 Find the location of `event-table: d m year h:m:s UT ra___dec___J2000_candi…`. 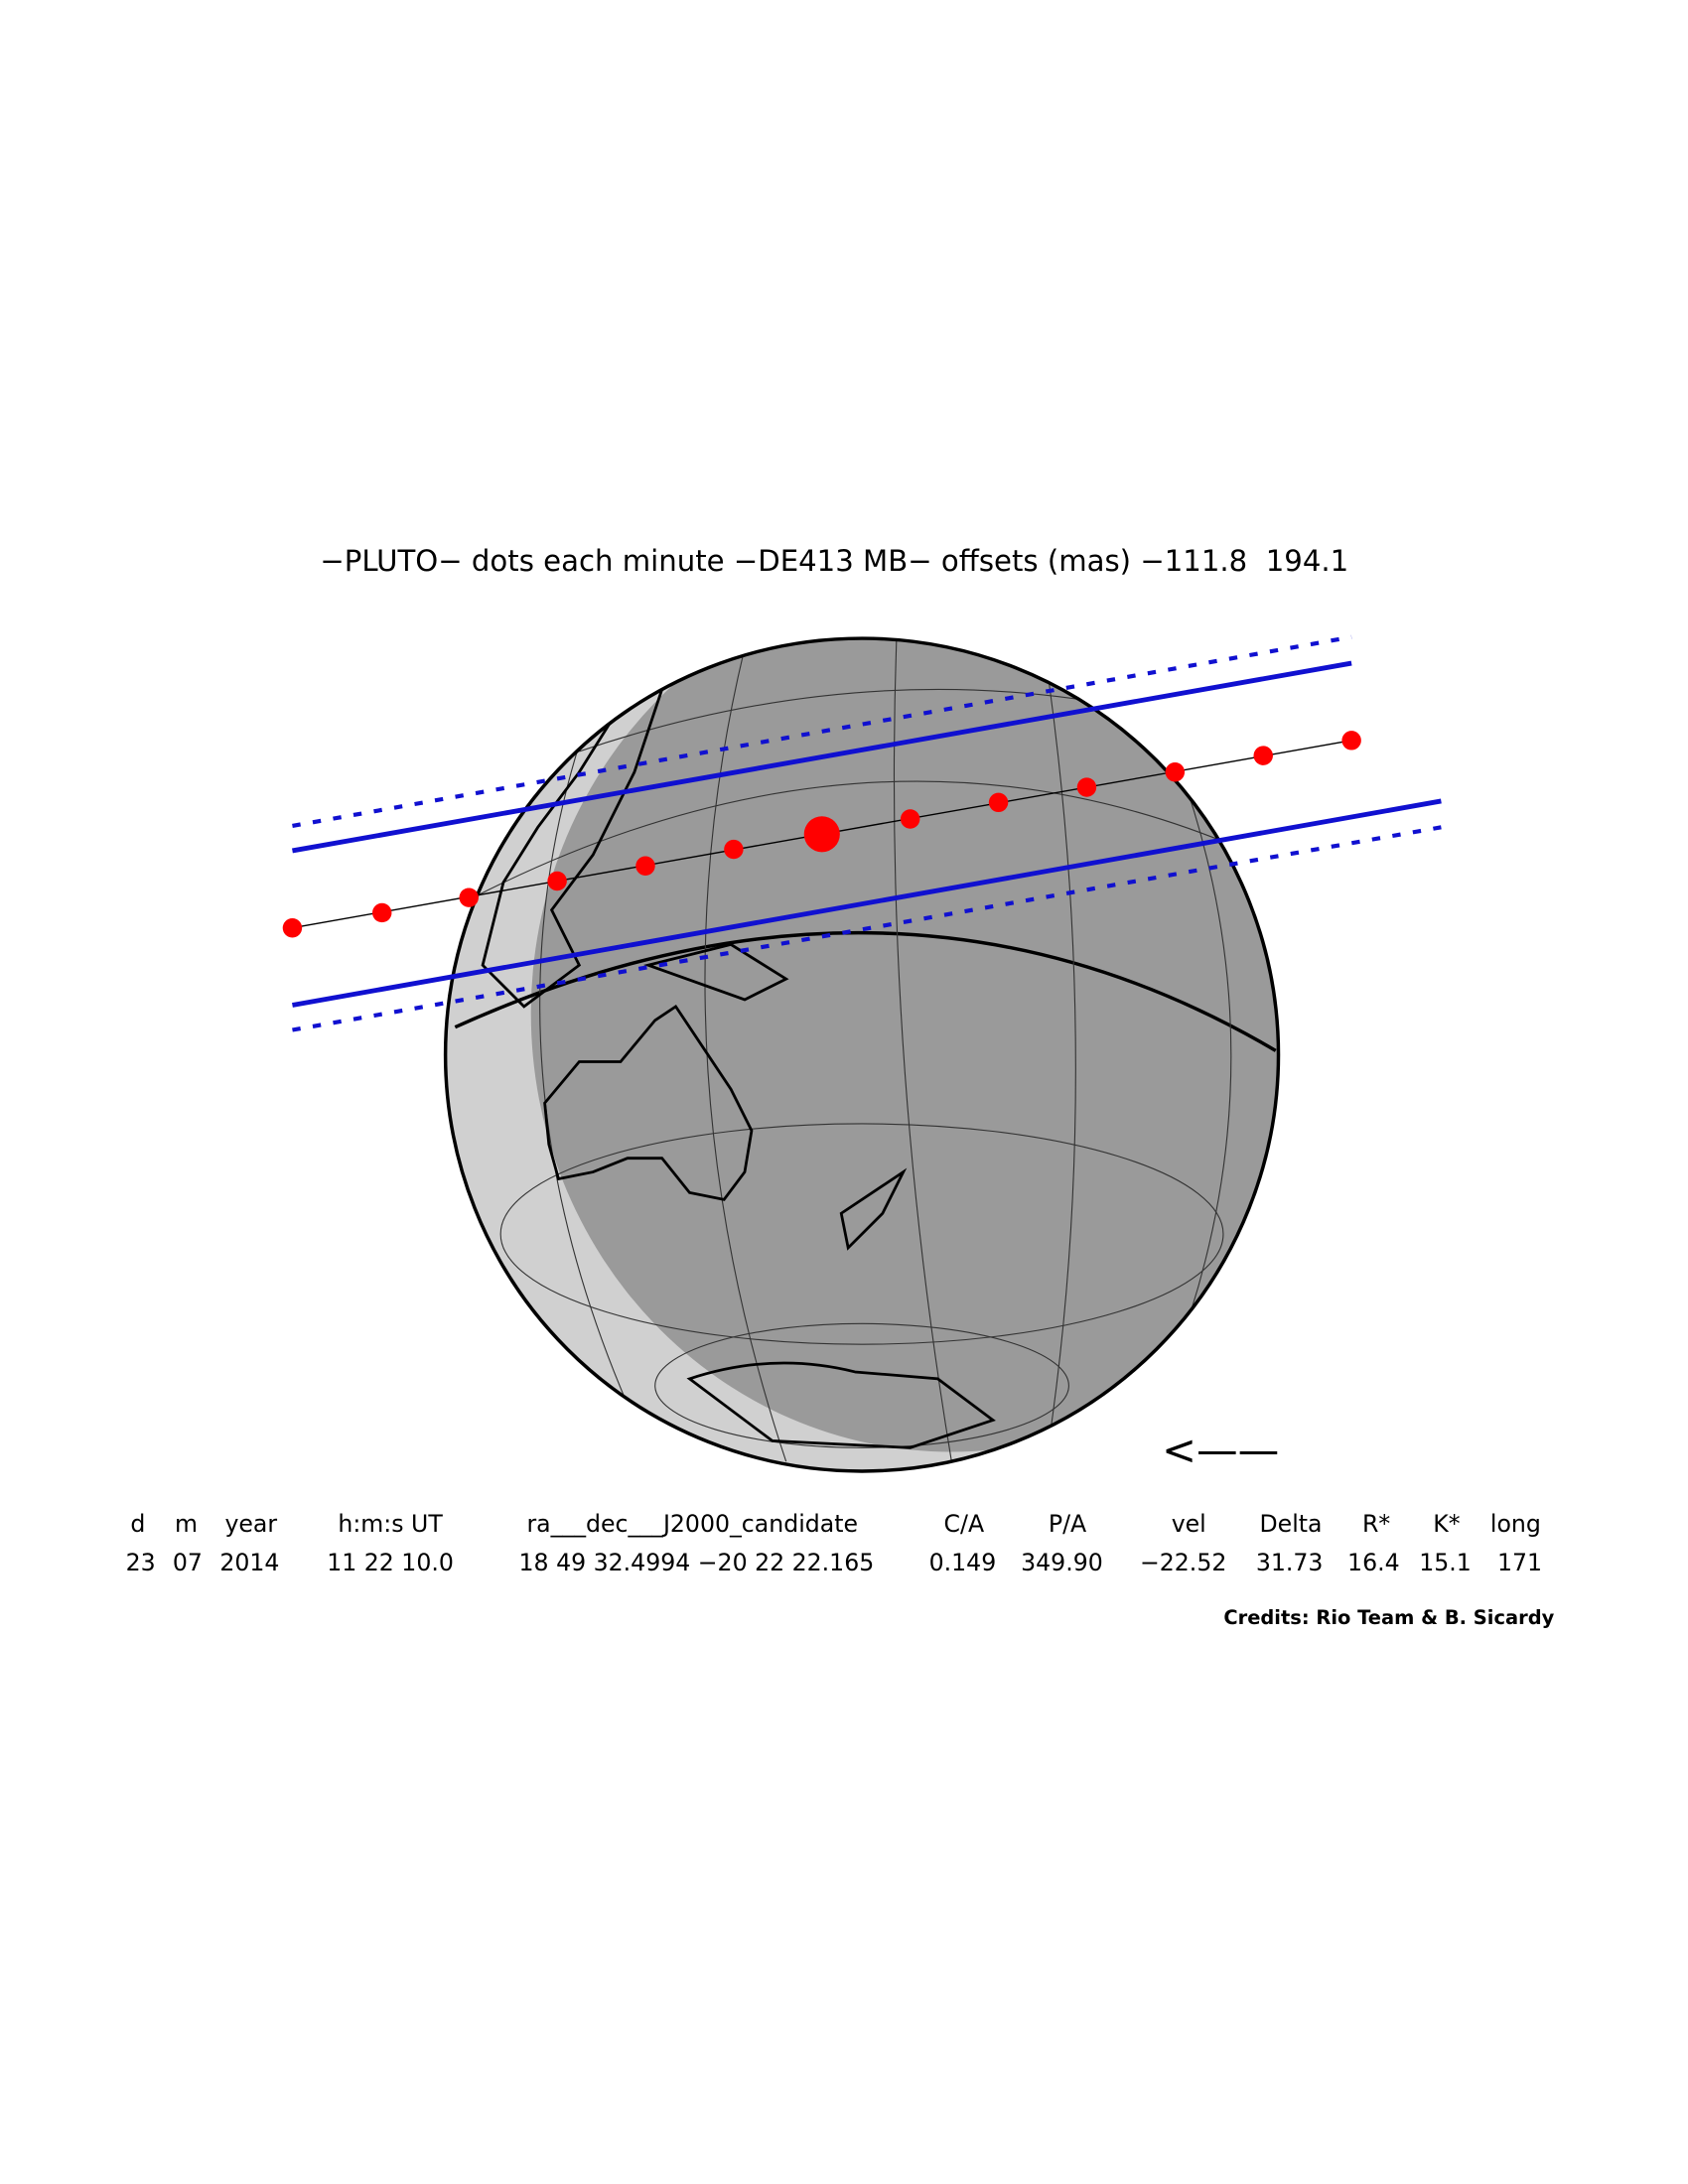

event-table: d m year h:m:s UT ra___dec___J2000_candi… is located at coordinates (834, 1543).